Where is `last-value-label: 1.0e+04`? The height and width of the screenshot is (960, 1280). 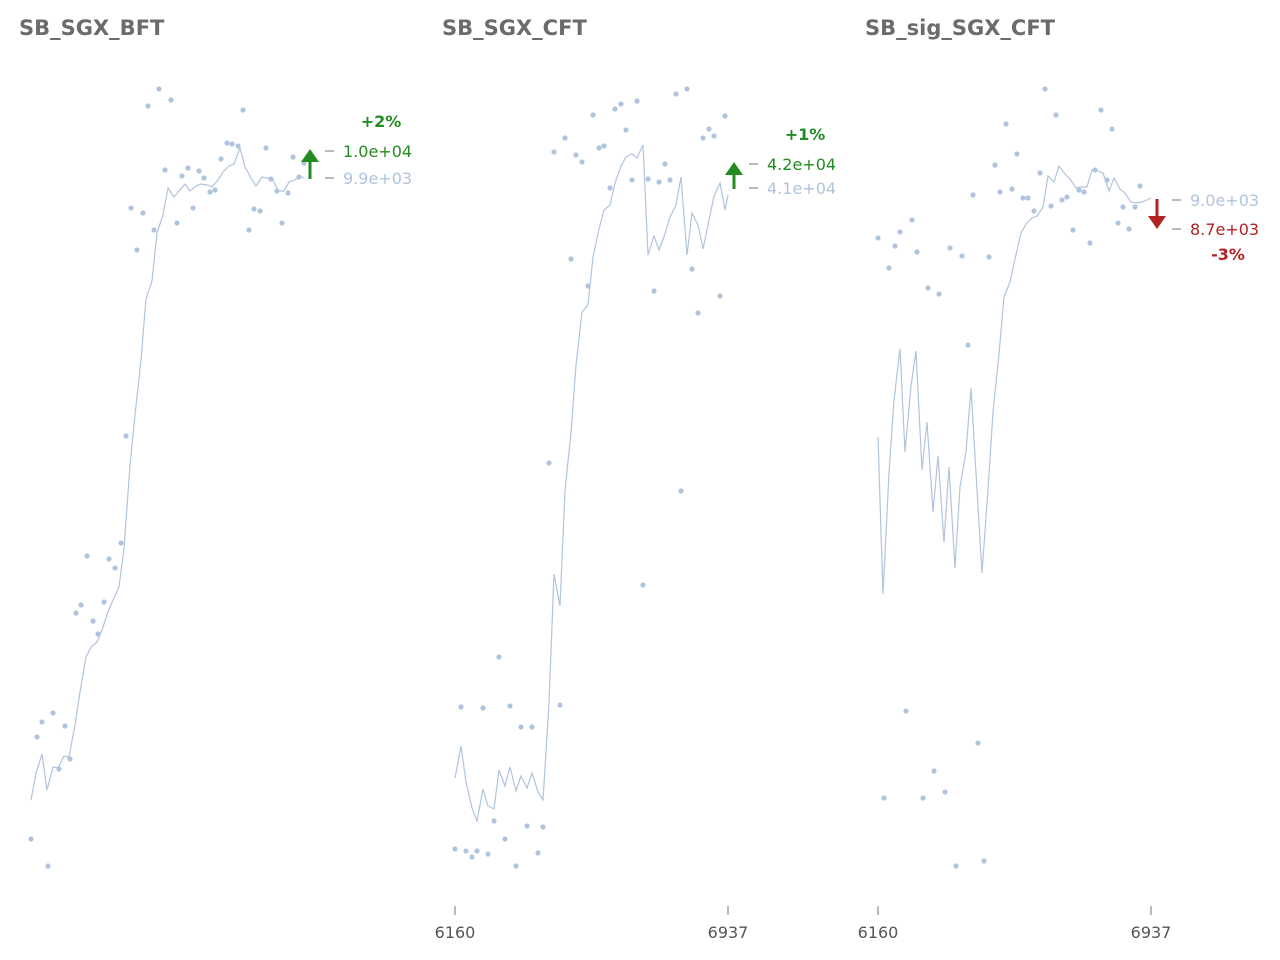
last-value-label: 1.0e+04 is located at coordinates (377, 151).